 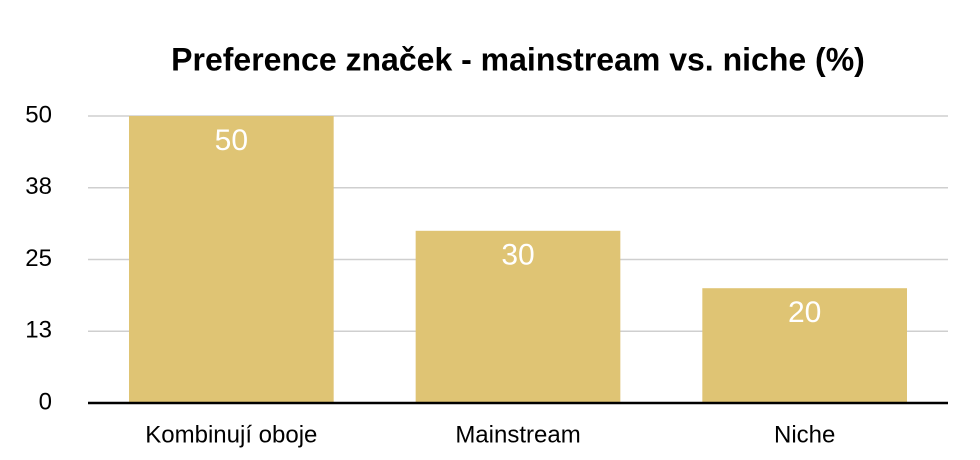 What do you see at coordinates (231, 434) in the screenshot?
I see `x-tick-label: Kombinují oboje` at bounding box center [231, 434].